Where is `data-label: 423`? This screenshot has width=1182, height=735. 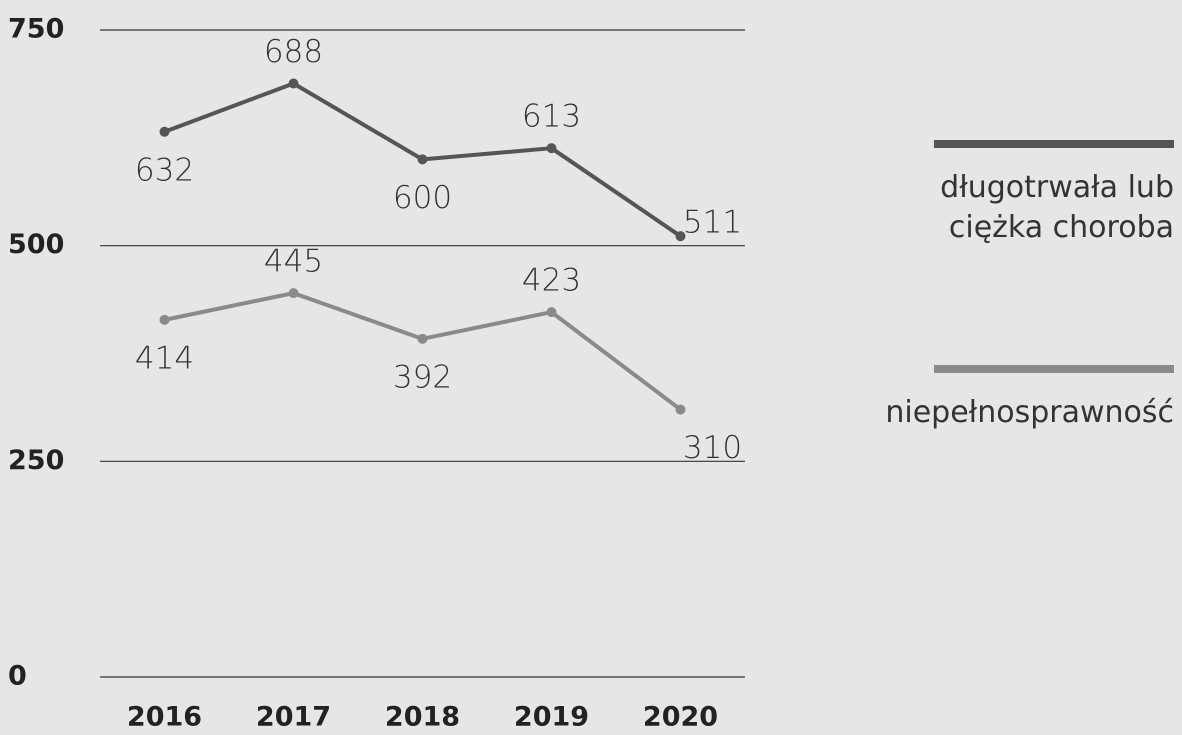 data-label: 423 is located at coordinates (551, 281).